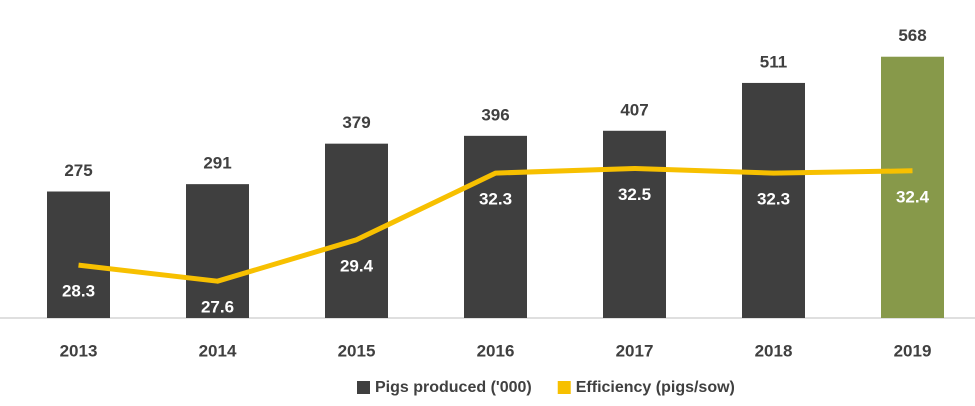  What do you see at coordinates (634, 109) in the screenshot?
I see `bar-value-label: 407` at bounding box center [634, 109].